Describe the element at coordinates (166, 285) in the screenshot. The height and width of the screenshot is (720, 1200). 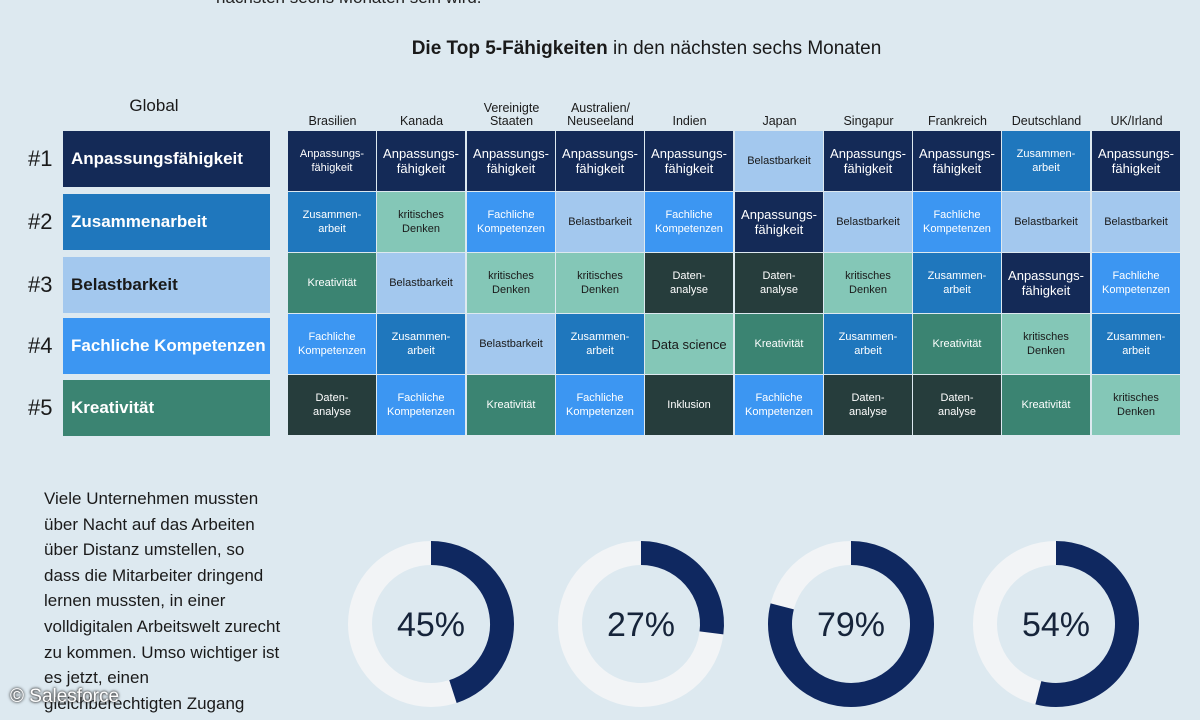
I see `global-skill-3: Belastbarkeit` at that location.